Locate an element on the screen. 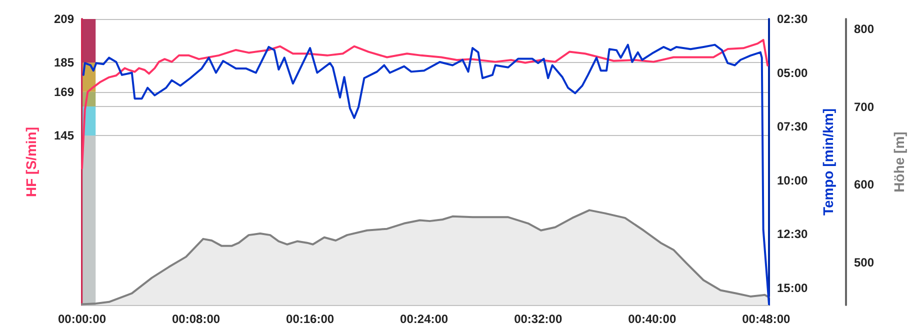 The image size is (914, 333). x-tick-label: 00:16:00 is located at coordinates (310, 319).